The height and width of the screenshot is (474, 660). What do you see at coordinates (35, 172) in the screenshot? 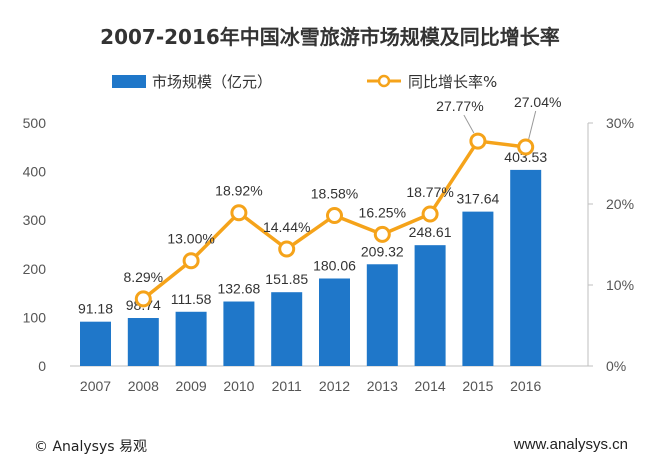
I see `left-tick-label: 400` at bounding box center [35, 172].